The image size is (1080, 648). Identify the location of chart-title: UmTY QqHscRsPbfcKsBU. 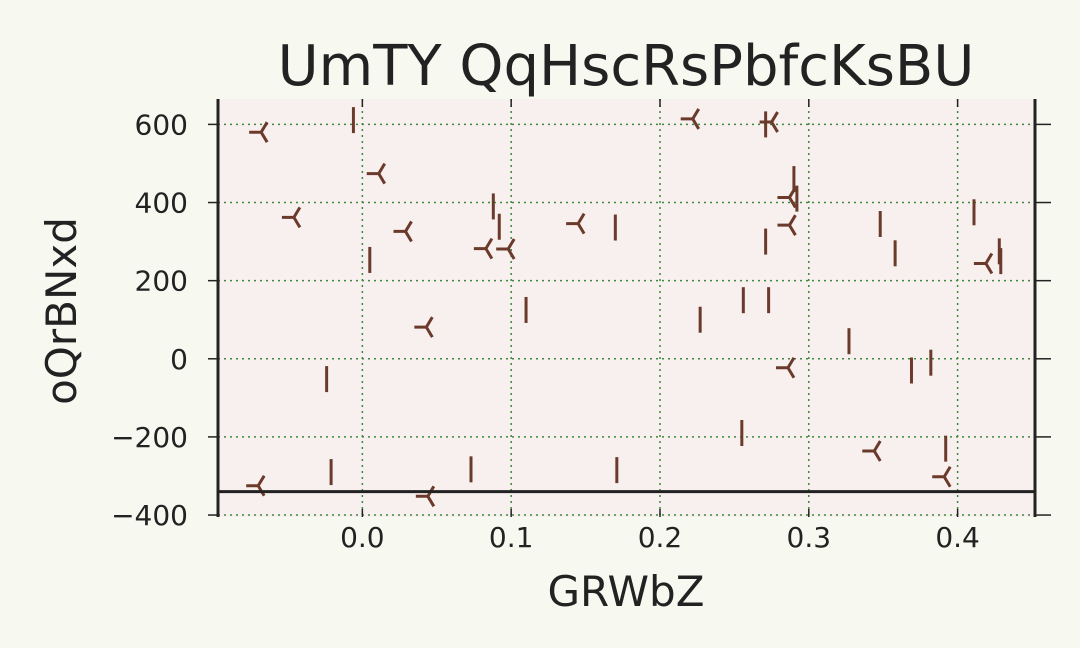
(626, 66).